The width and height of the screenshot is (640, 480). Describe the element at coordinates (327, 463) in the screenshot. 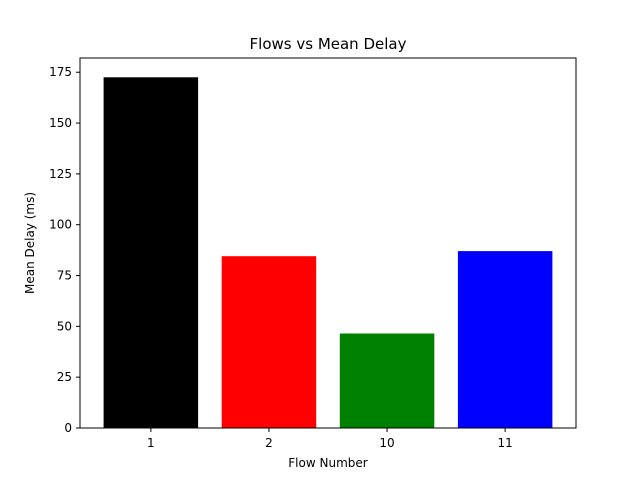

I see `x-axis-label: Flow Number` at that location.